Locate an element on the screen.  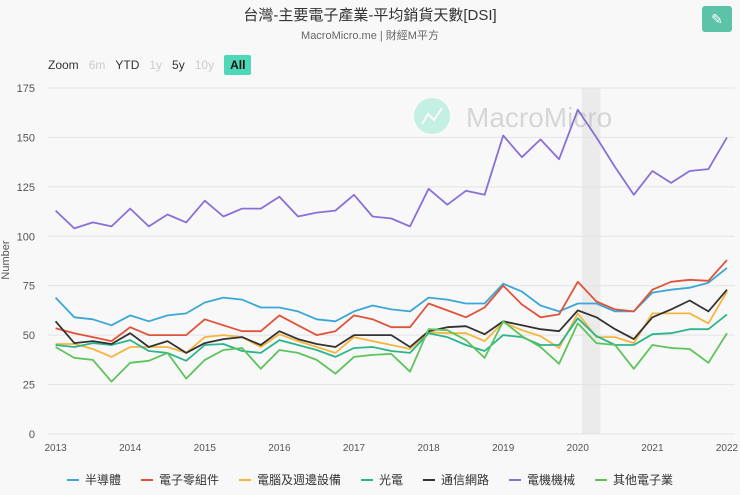
watermark: MacroMicro is located at coordinates (513, 116).